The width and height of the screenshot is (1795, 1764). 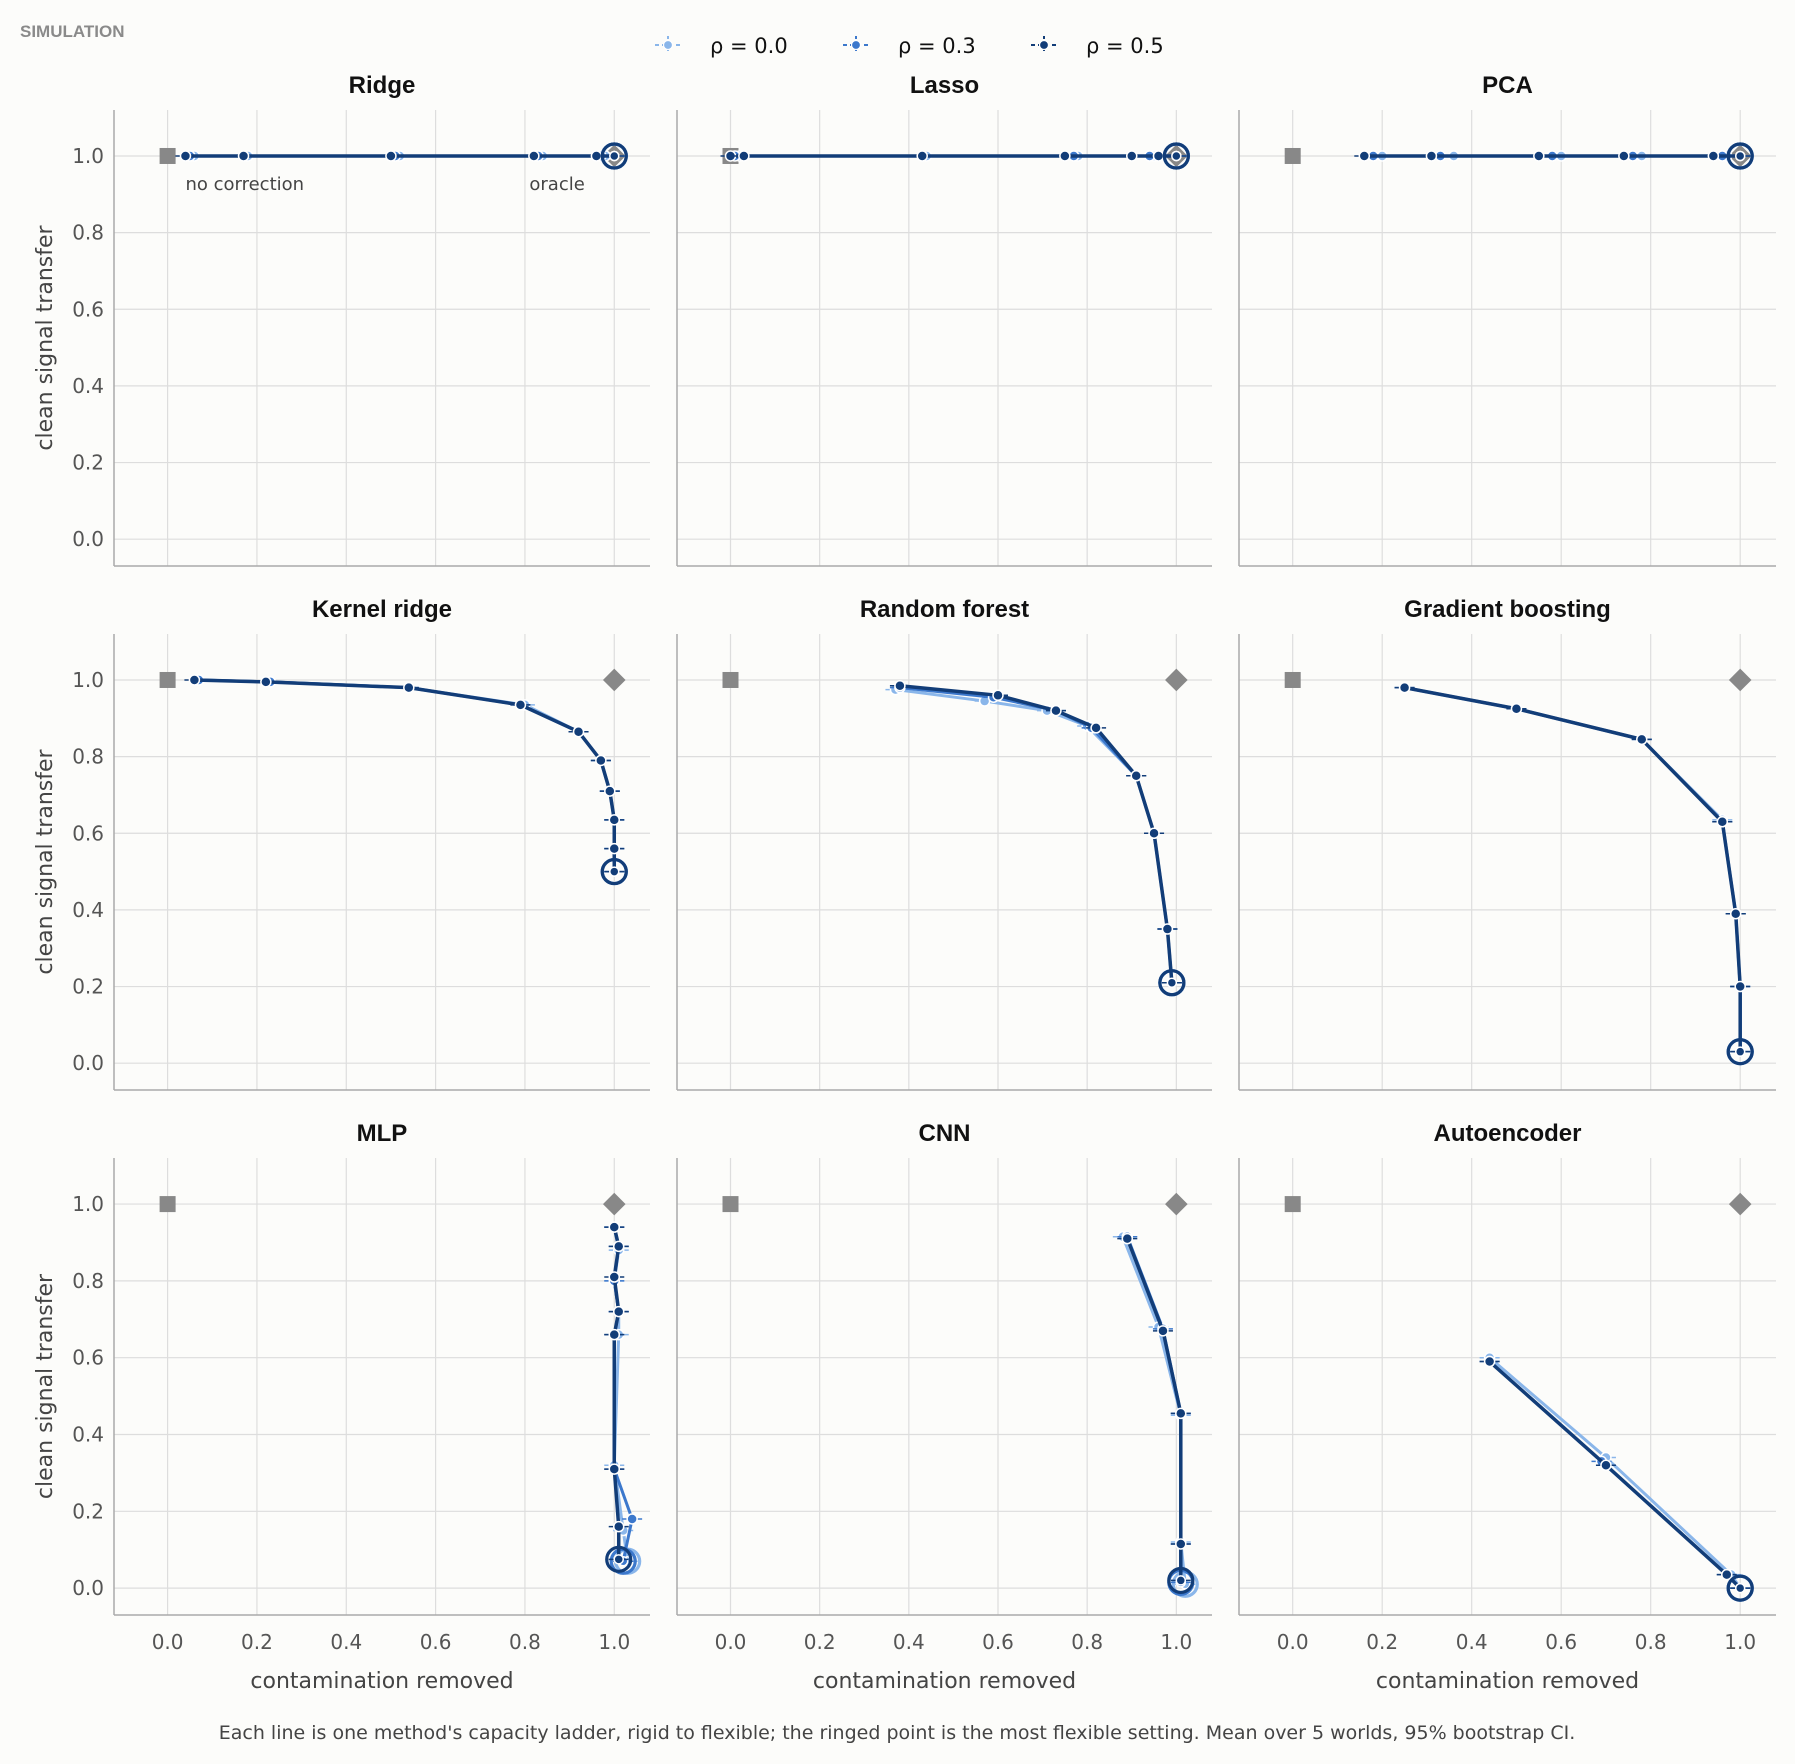 What do you see at coordinates (1507, 1133) in the screenshot?
I see `panel-title: Autoencoder` at bounding box center [1507, 1133].